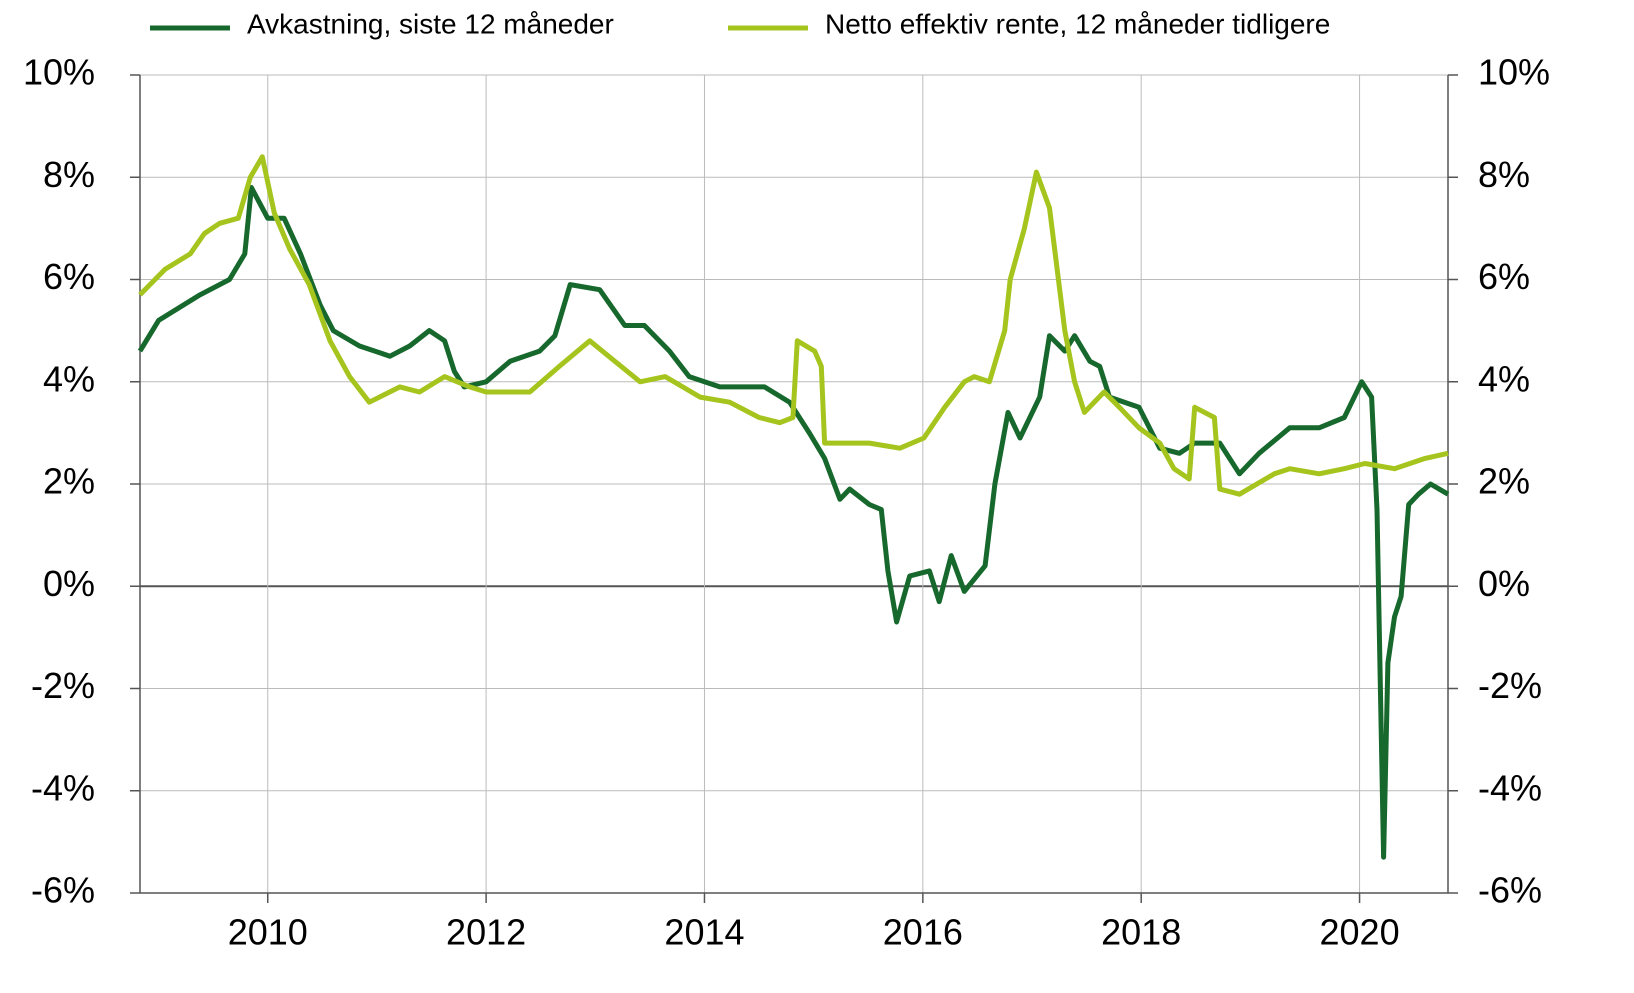 Image resolution: width=1634 pixels, height=993 pixels. Describe the element at coordinates (704, 932) in the screenshot. I see `x-tick-label: 2014` at that location.